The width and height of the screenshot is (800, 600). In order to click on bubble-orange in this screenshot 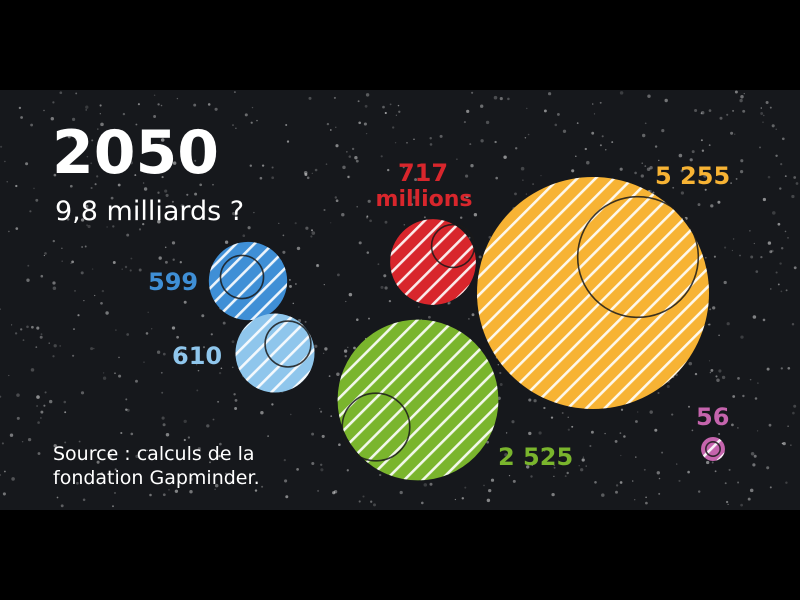, I will do `click(593, 293)`.